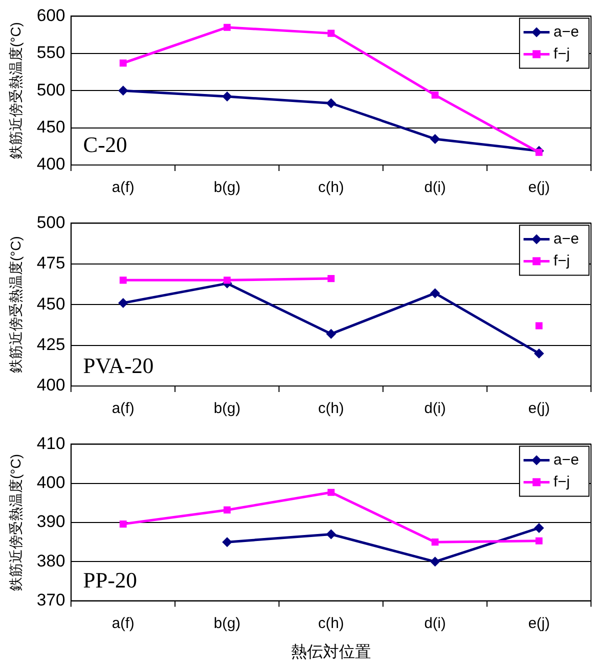  What do you see at coordinates (105, 144) in the screenshot?
I see `annotation: C-20` at bounding box center [105, 144].